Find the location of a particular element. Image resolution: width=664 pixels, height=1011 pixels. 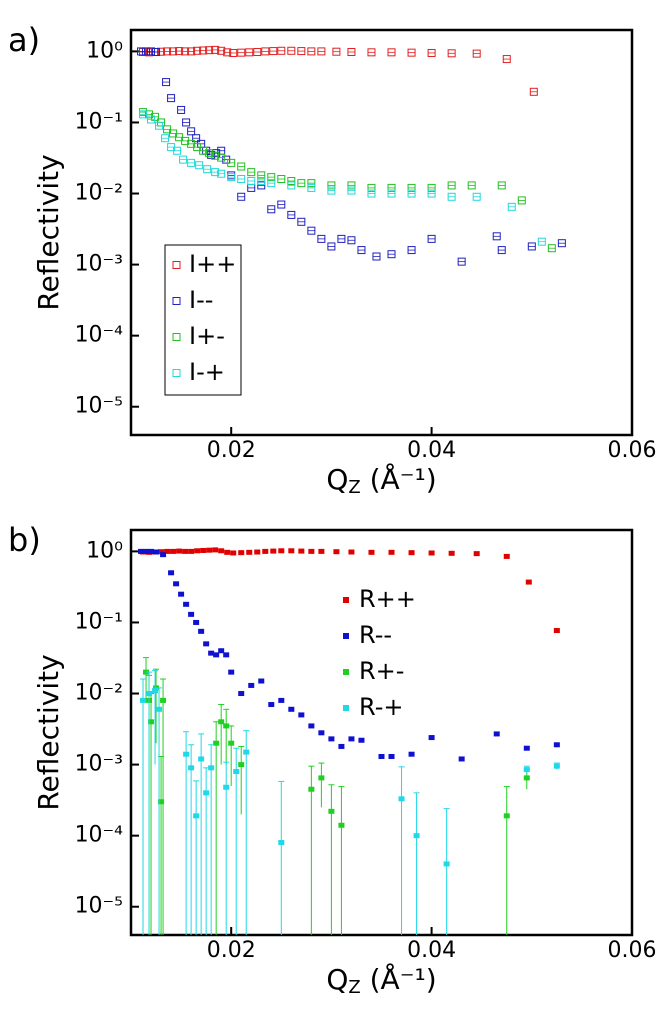

legend-label: I-+ is located at coordinates (207, 372).